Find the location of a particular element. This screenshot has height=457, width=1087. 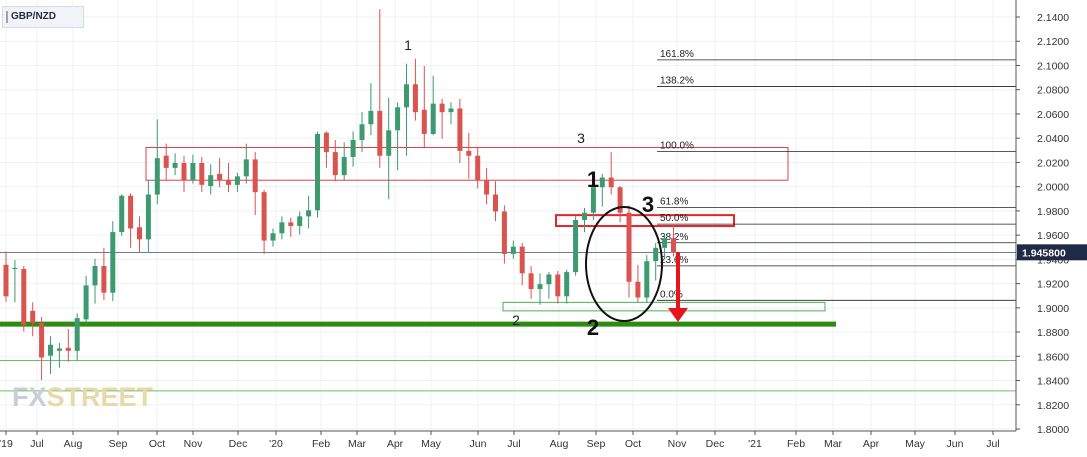

y-tick-label: 1.8400 is located at coordinates (1053, 382).